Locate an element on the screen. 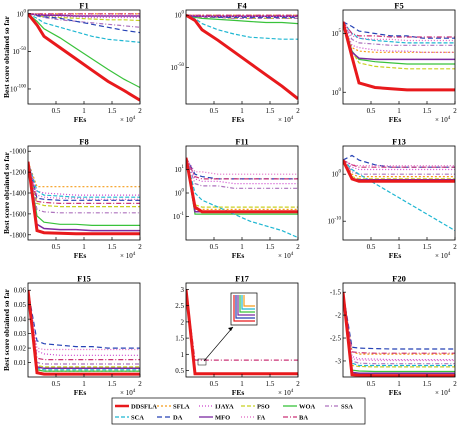  legend-label: DDSFLA is located at coordinates (144, 407).